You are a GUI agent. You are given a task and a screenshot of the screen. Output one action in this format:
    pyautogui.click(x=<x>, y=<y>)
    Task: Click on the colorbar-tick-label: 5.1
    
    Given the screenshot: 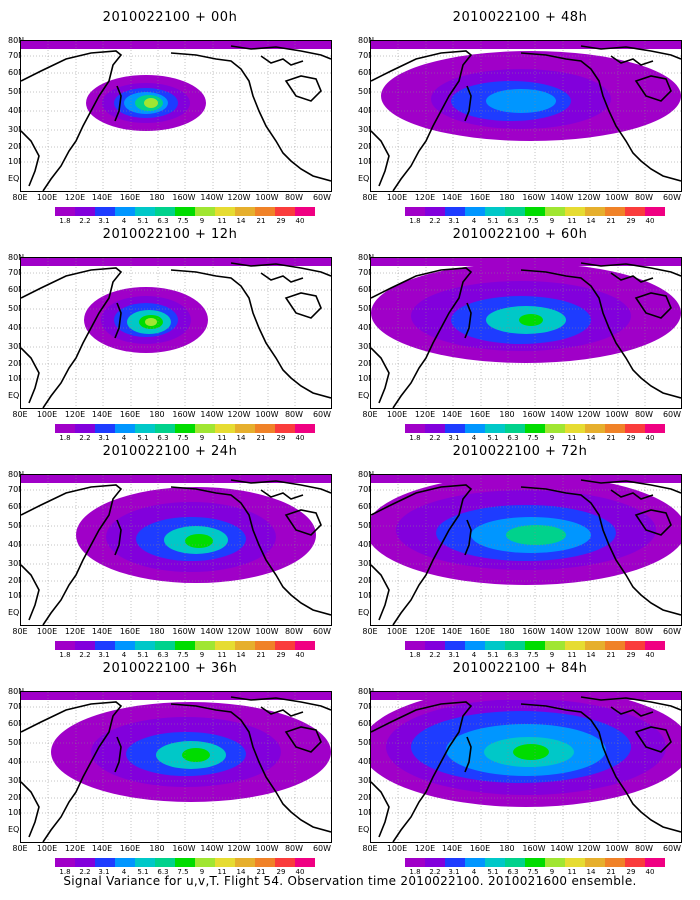 What is the action you would take?
    pyautogui.click(x=493, y=655)
    